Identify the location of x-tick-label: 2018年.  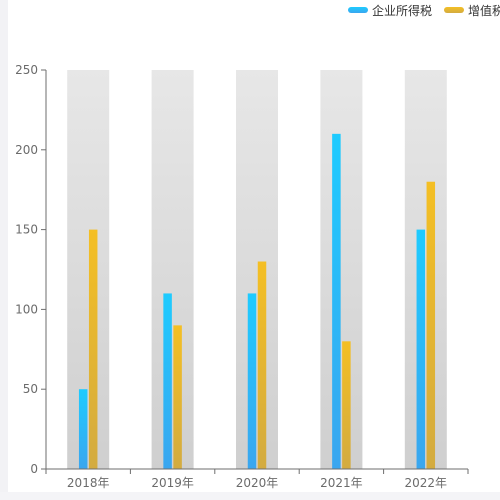
(88, 483).